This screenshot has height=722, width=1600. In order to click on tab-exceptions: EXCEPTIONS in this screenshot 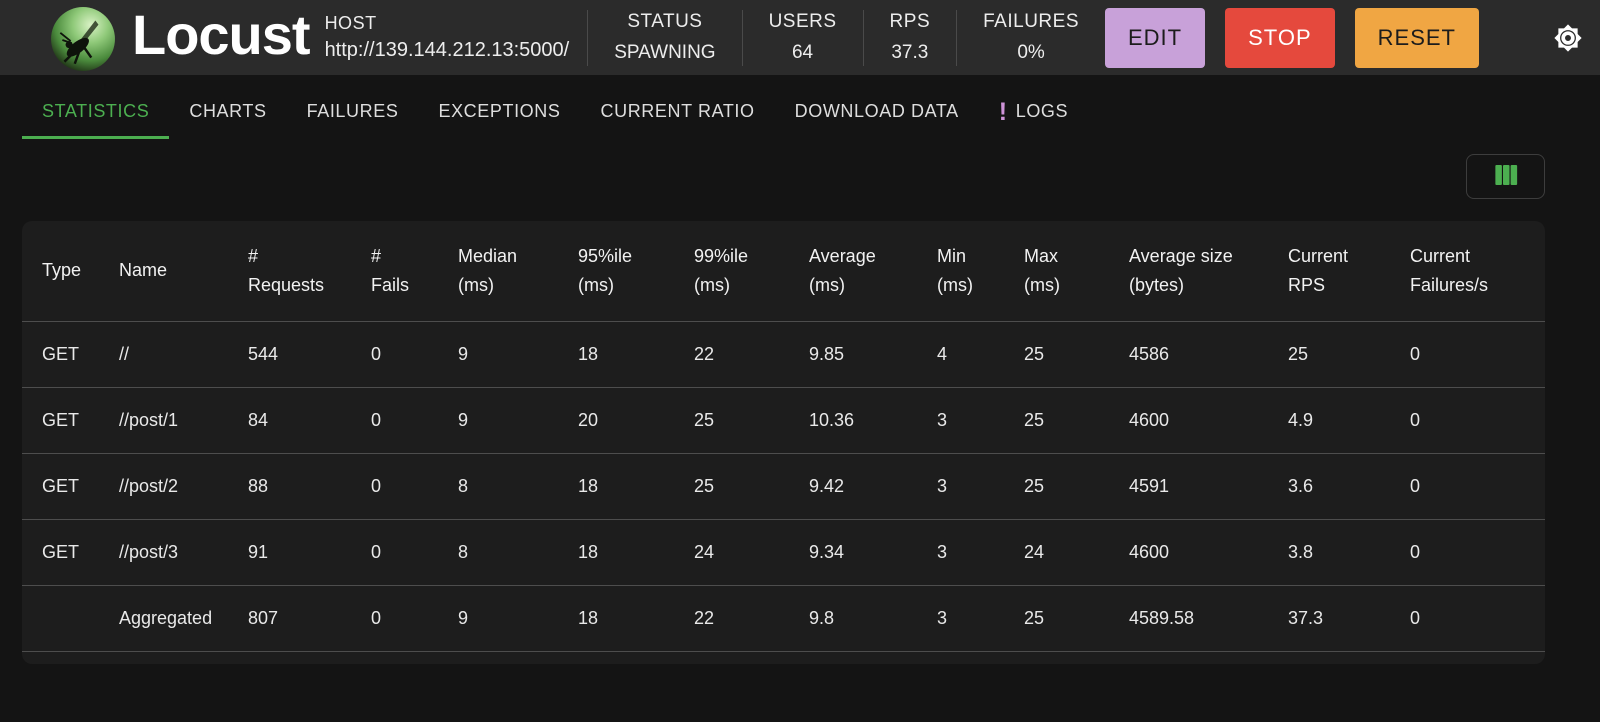, I will do `click(499, 112)`.